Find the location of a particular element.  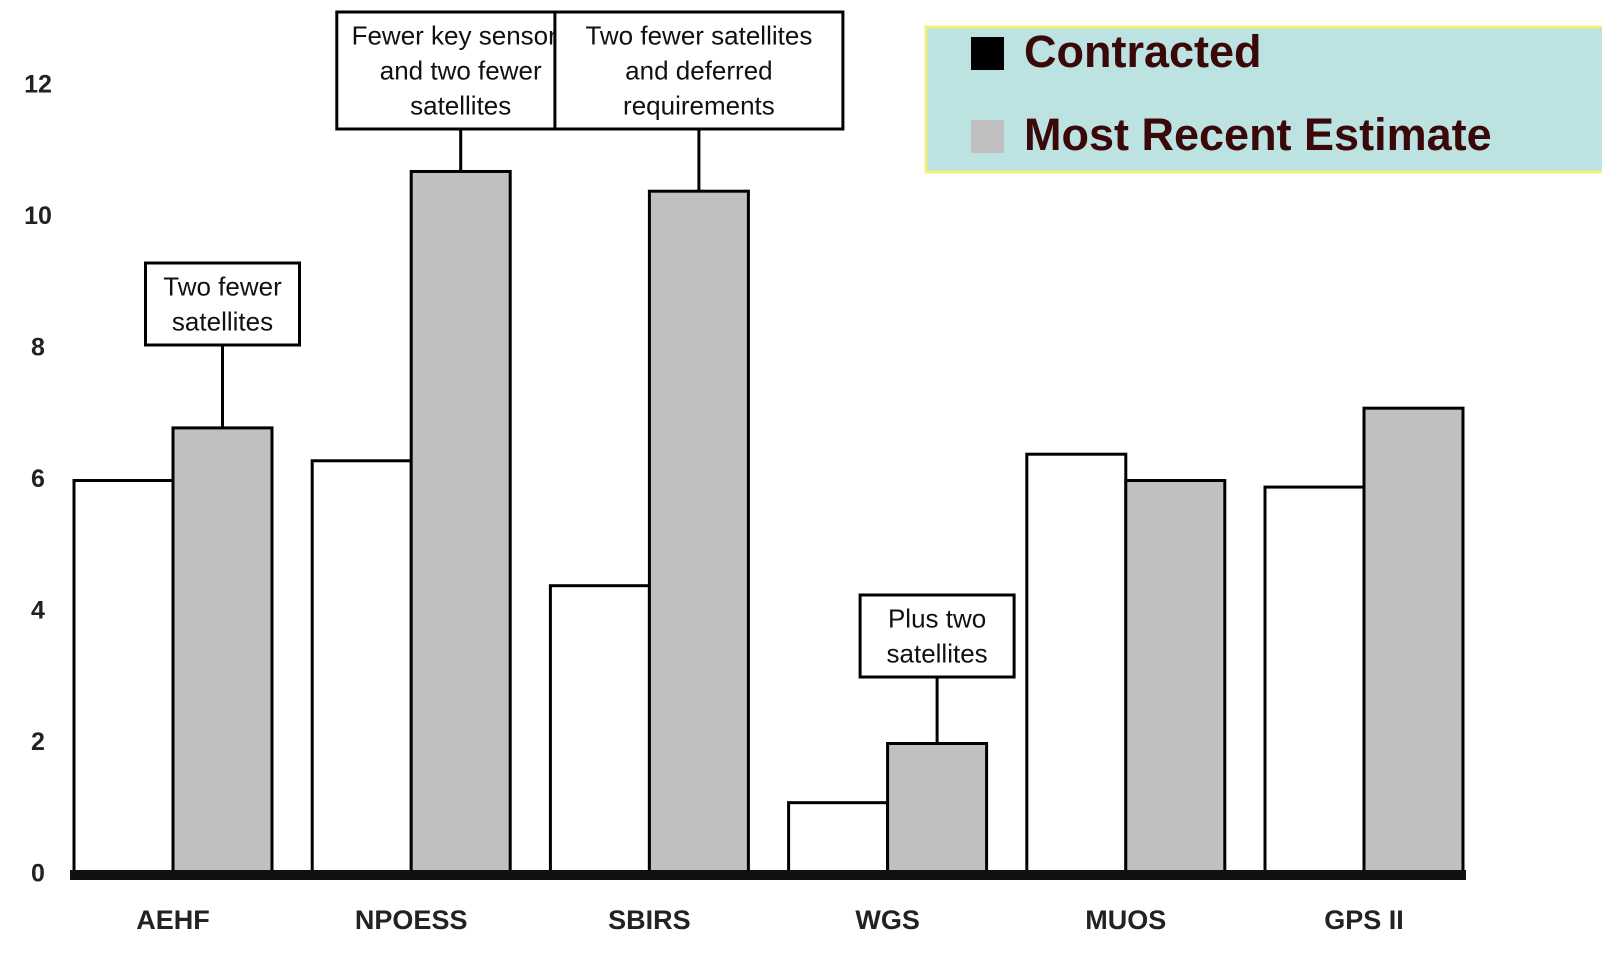

annotation-text: Fewer key sensors is located at coordinates (461, 35).